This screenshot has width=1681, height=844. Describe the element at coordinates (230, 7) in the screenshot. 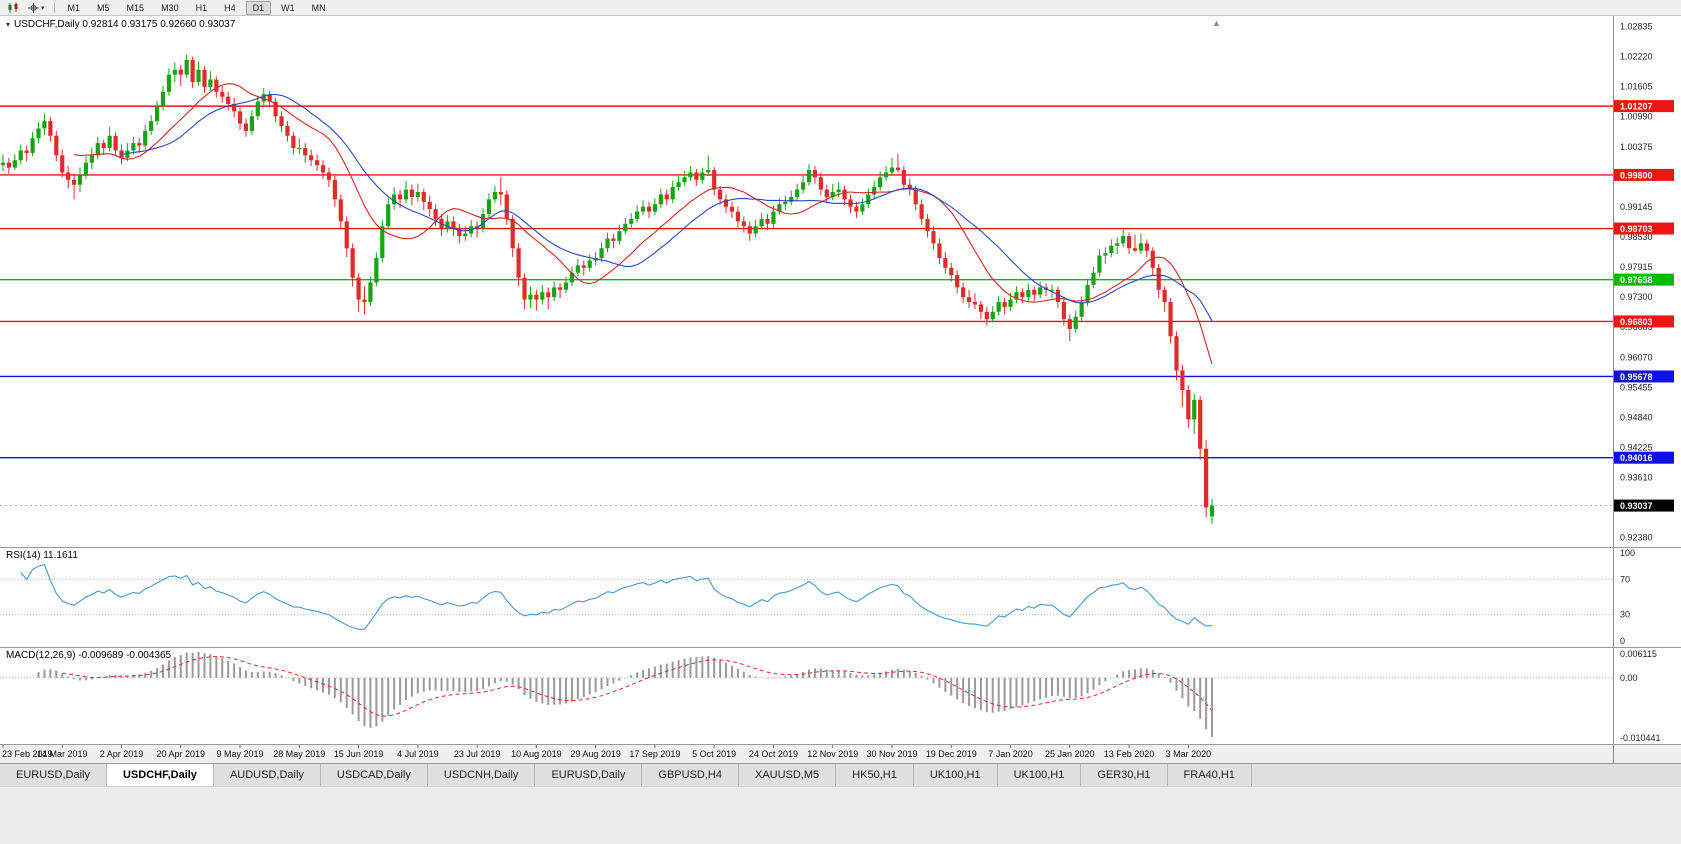

I see `timeframe-button-h4: H4` at that location.